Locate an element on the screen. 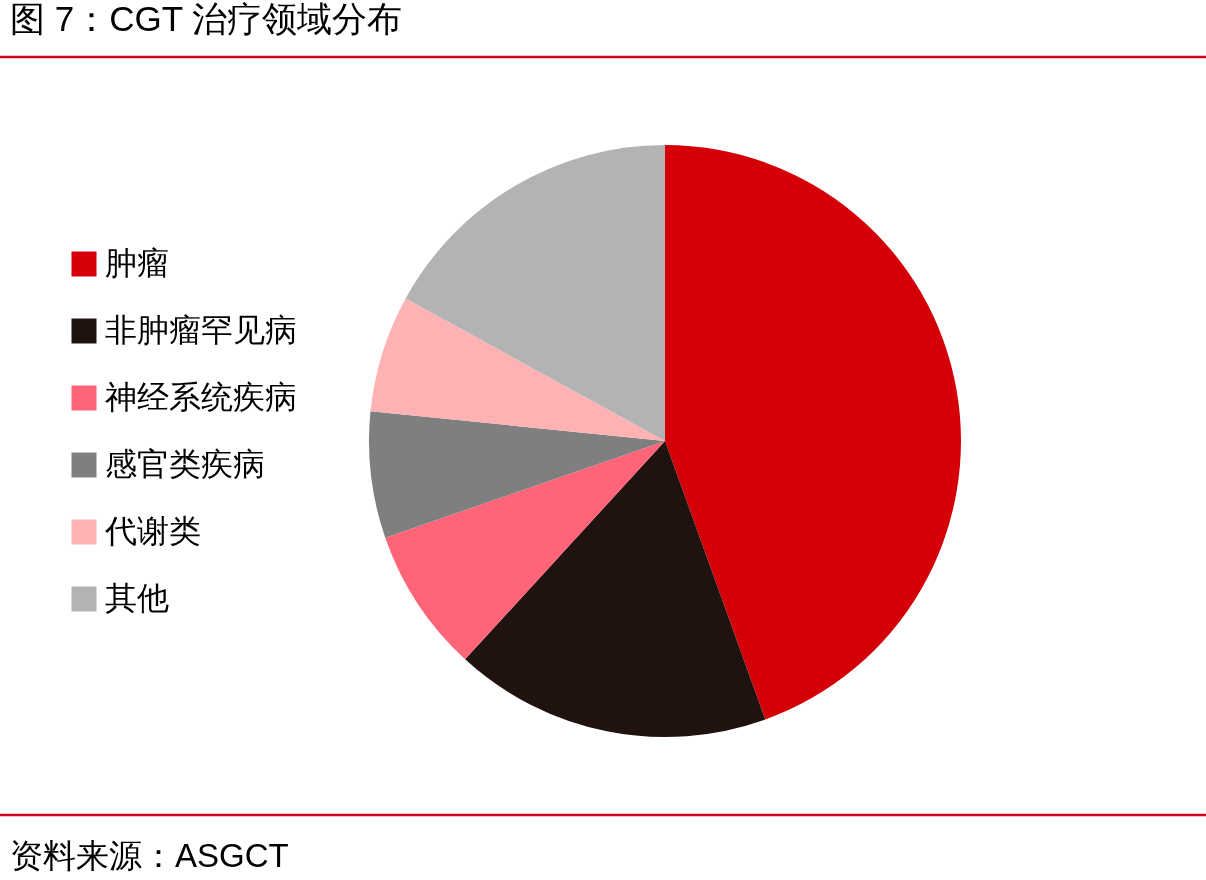 The image size is (1206, 880). text: 资料来源：ASGCT is located at coordinates (149, 855).